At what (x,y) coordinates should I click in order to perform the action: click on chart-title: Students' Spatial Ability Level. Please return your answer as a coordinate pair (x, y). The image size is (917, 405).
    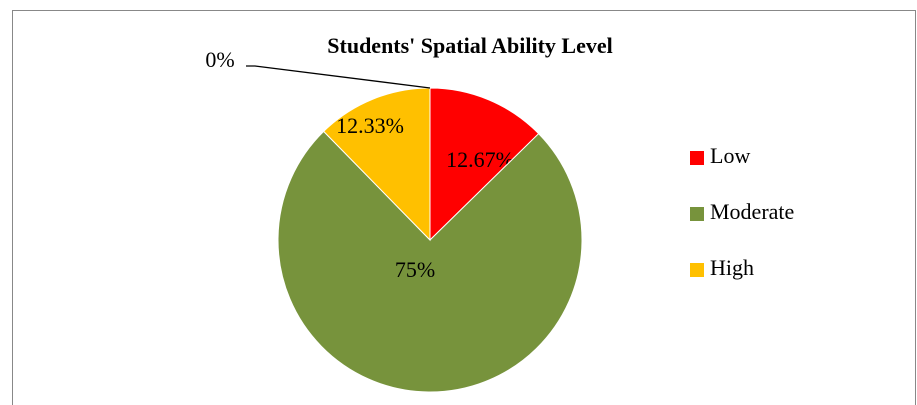
    Looking at the image, I should click on (469, 45).